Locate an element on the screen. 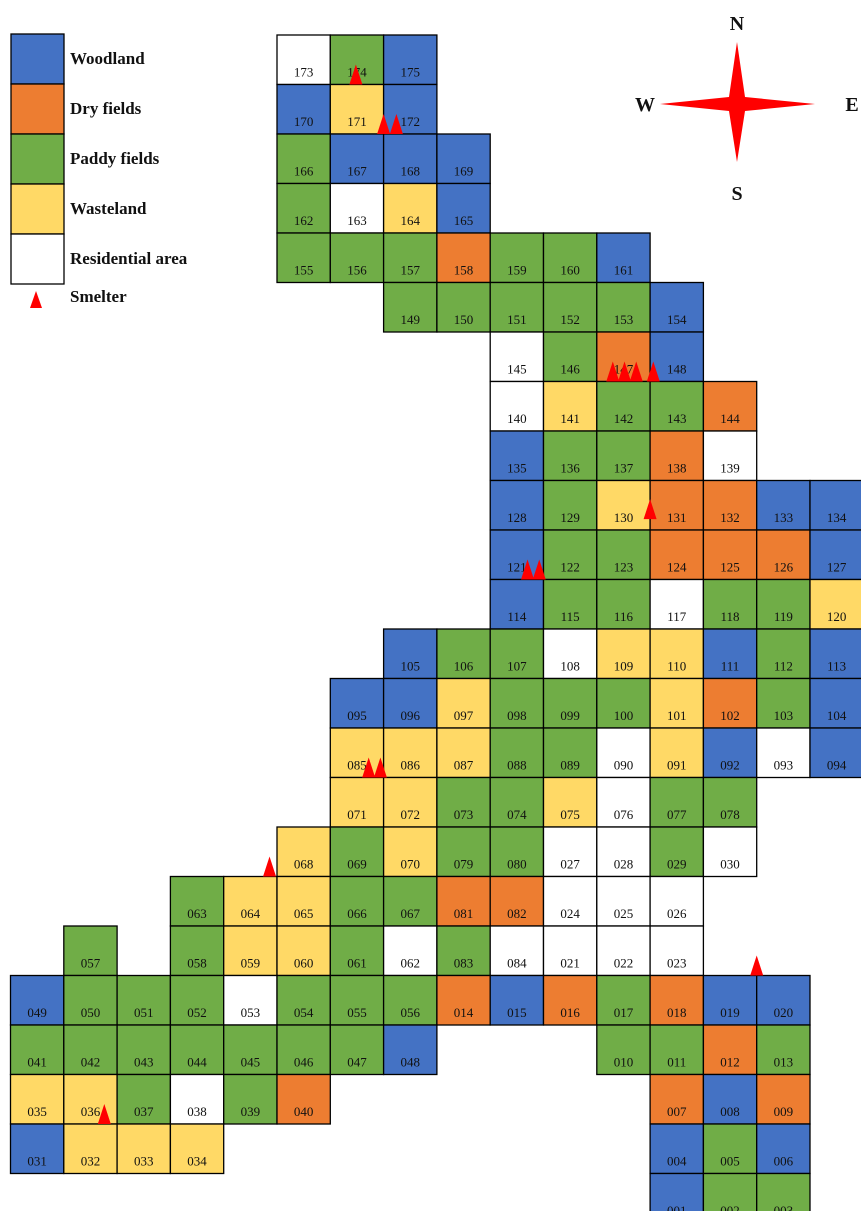 This screenshot has width=861, height=1211. grid-cell-121: 121 is located at coordinates (517, 555).